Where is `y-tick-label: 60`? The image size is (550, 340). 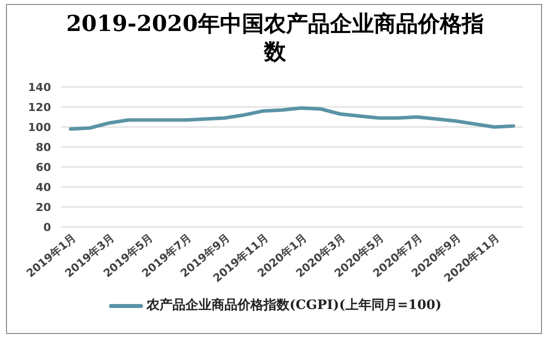 y-tick-label: 60 is located at coordinates (44, 167).